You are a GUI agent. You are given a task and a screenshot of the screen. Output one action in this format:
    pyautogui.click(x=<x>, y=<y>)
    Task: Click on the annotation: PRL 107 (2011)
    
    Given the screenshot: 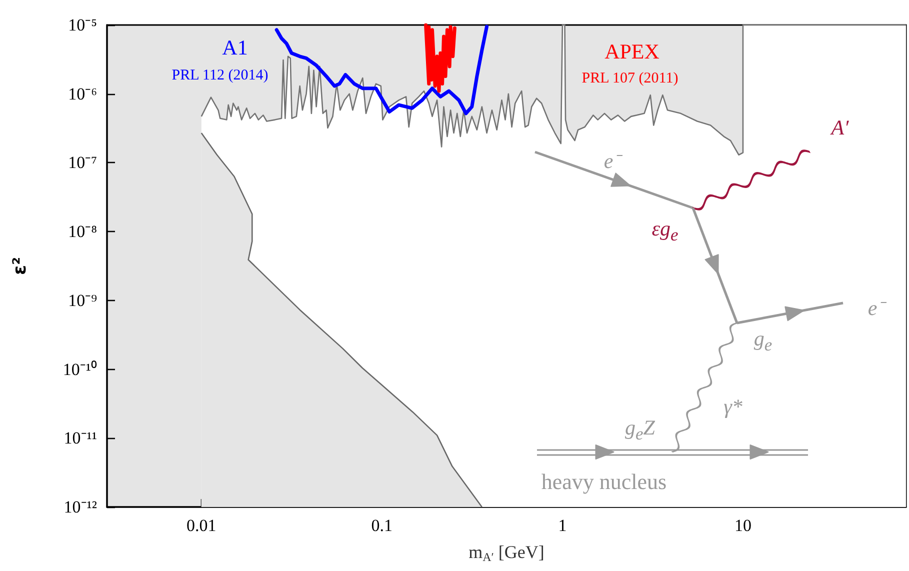 What is the action you would take?
    pyautogui.click(x=630, y=79)
    